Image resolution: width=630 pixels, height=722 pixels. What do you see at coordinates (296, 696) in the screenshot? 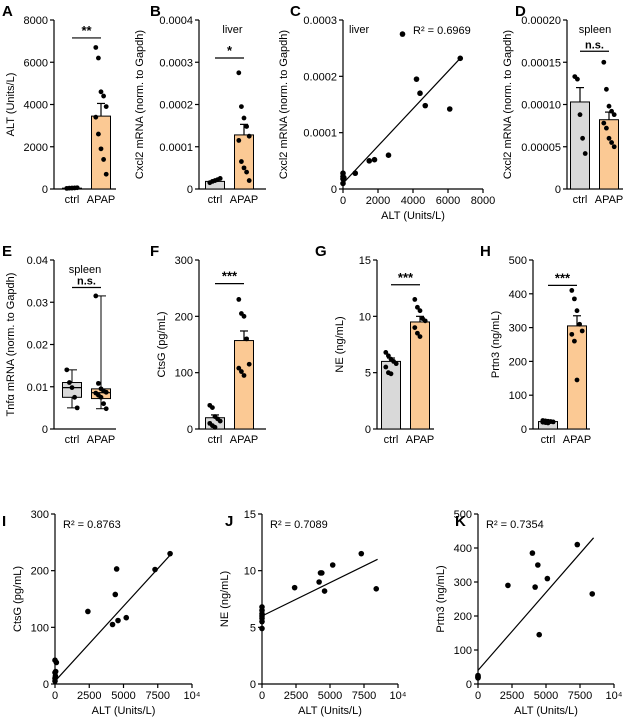
I see `x-tick-label: 2500` at bounding box center [296, 696].